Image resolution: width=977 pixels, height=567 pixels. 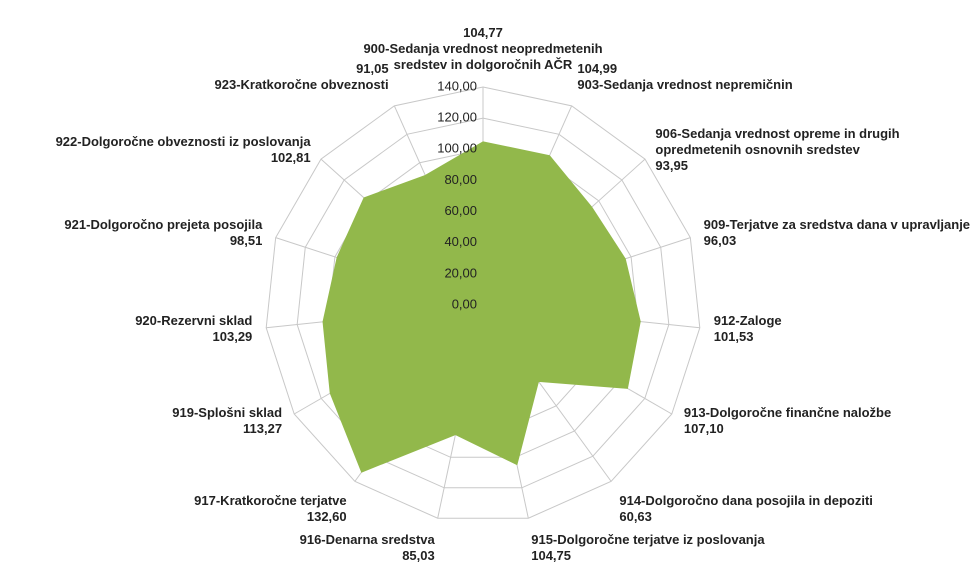 What do you see at coordinates (301, 85) in the screenshot?
I see `category-label: 923-Kratkoročne obveznosti` at bounding box center [301, 85].